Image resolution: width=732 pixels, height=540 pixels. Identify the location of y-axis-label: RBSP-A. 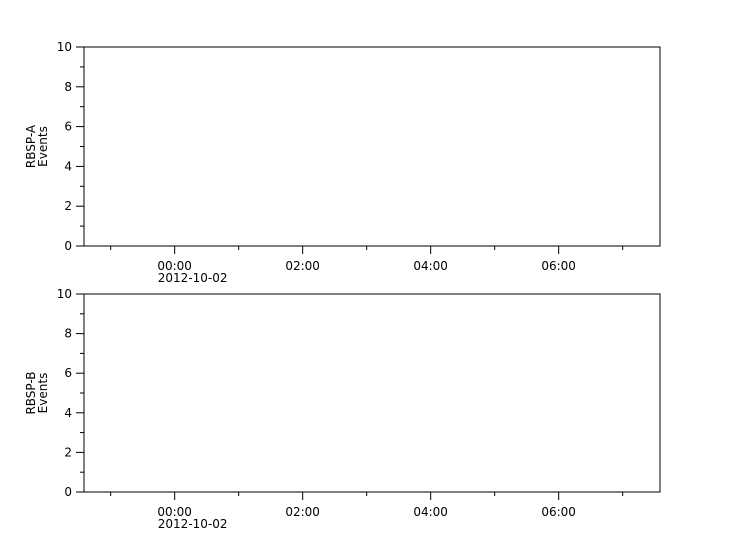
(31, 146).